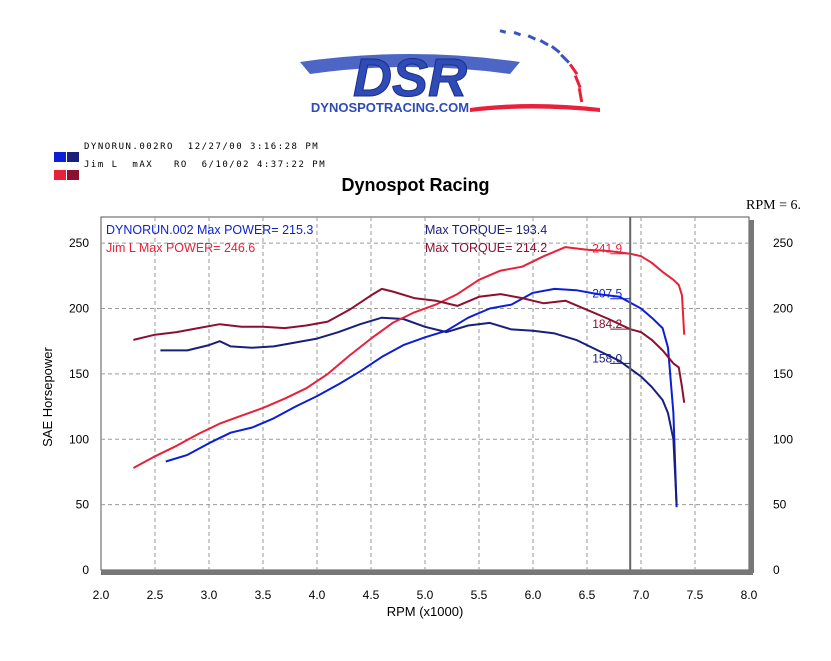 This screenshot has height=661, width=831. What do you see at coordinates (79, 439) in the screenshot?
I see `y-tick-label-left: 100` at bounding box center [79, 439].